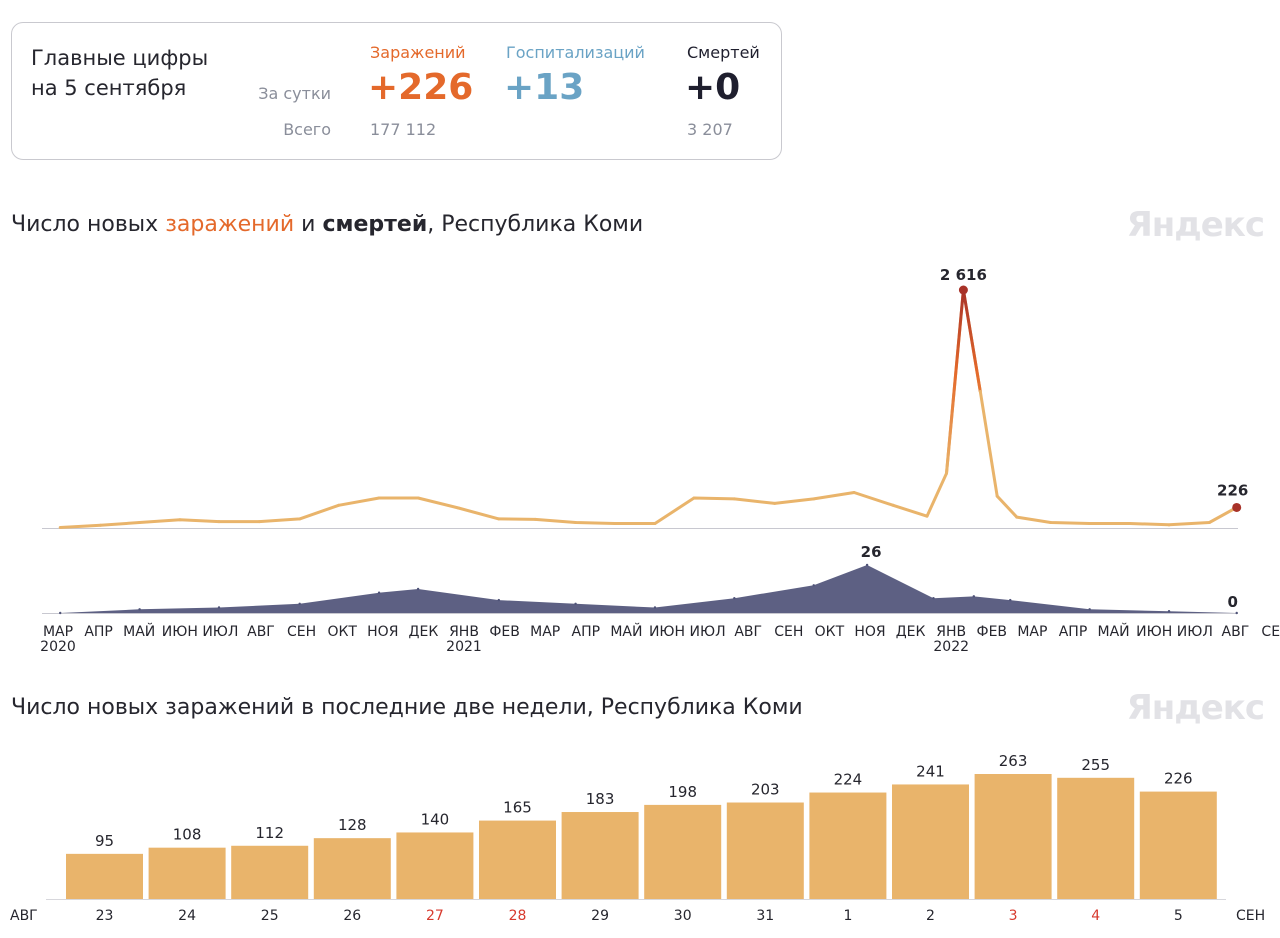 The width and height of the screenshot is (1280, 938). What do you see at coordinates (517, 808) in the screenshot?
I see `bar-value-label: 165` at bounding box center [517, 808].